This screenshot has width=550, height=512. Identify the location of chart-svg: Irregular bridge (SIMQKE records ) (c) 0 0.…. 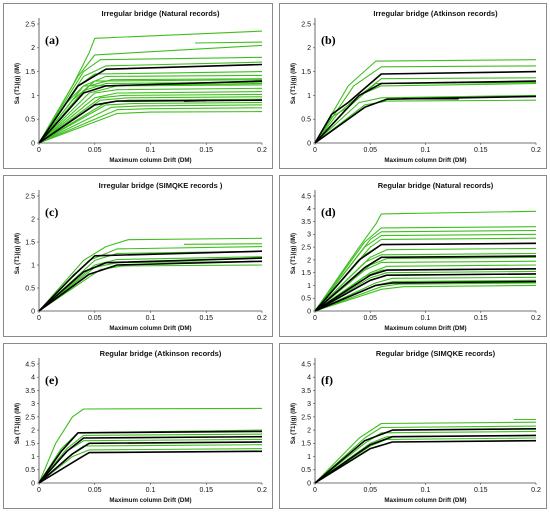
(140, 256).